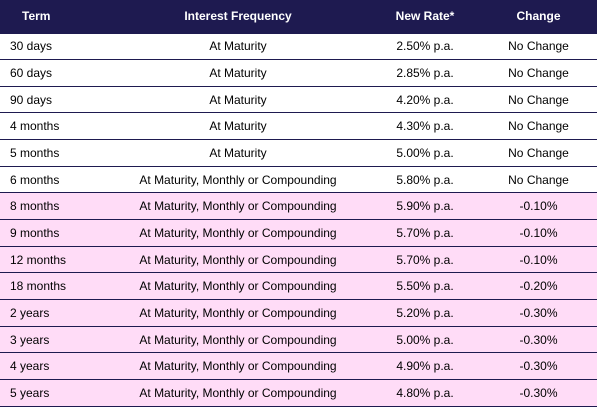 Image resolution: width=597 pixels, height=407 pixels. Describe the element at coordinates (56, 233) in the screenshot. I see `cell-term: 9 months` at that location.